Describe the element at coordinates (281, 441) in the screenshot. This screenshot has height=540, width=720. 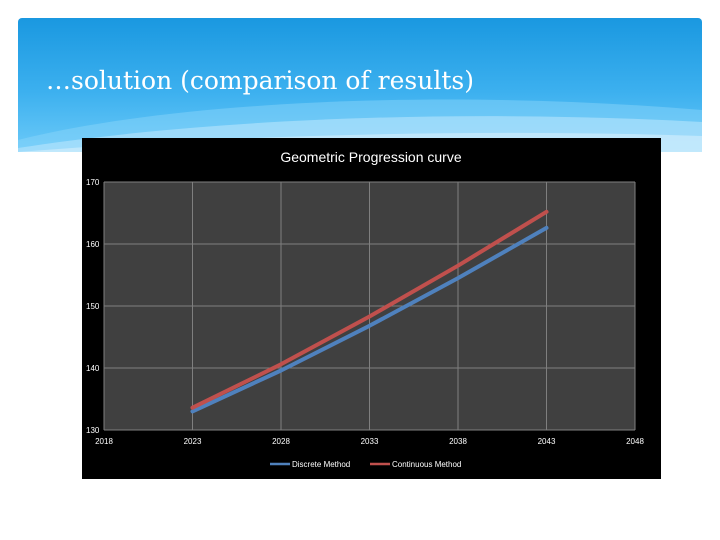
I see `x-tick-label: 2028` at that location.